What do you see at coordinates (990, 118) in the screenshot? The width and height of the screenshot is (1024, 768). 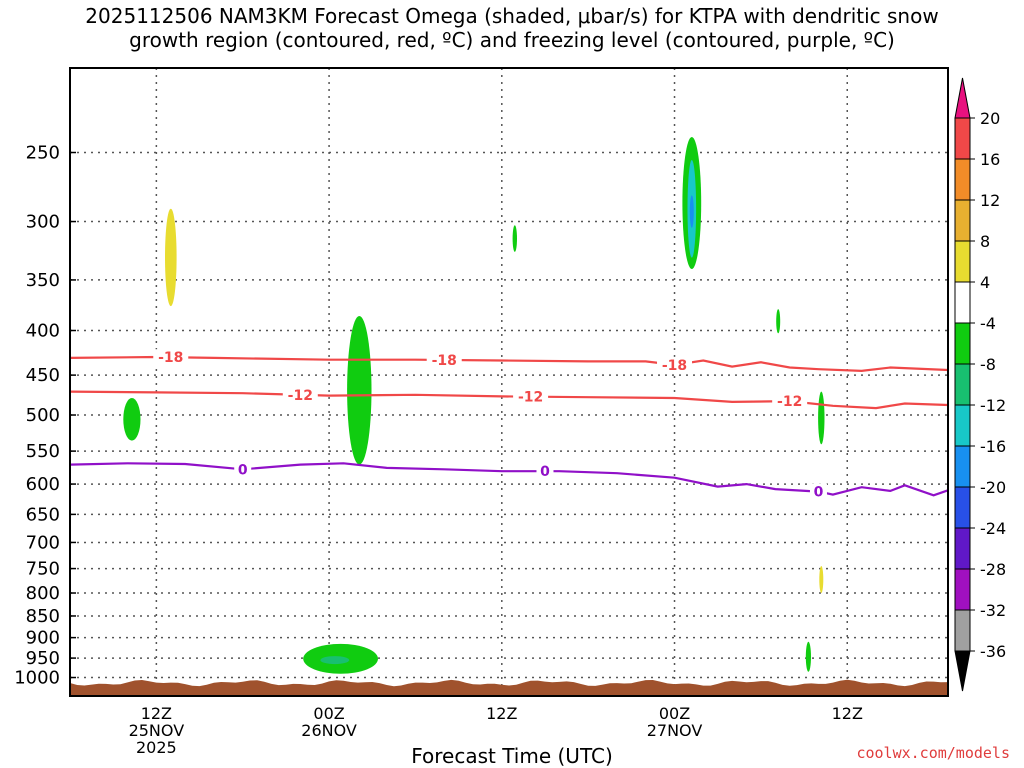 I see `colorbar-label: 20` at bounding box center [990, 118].